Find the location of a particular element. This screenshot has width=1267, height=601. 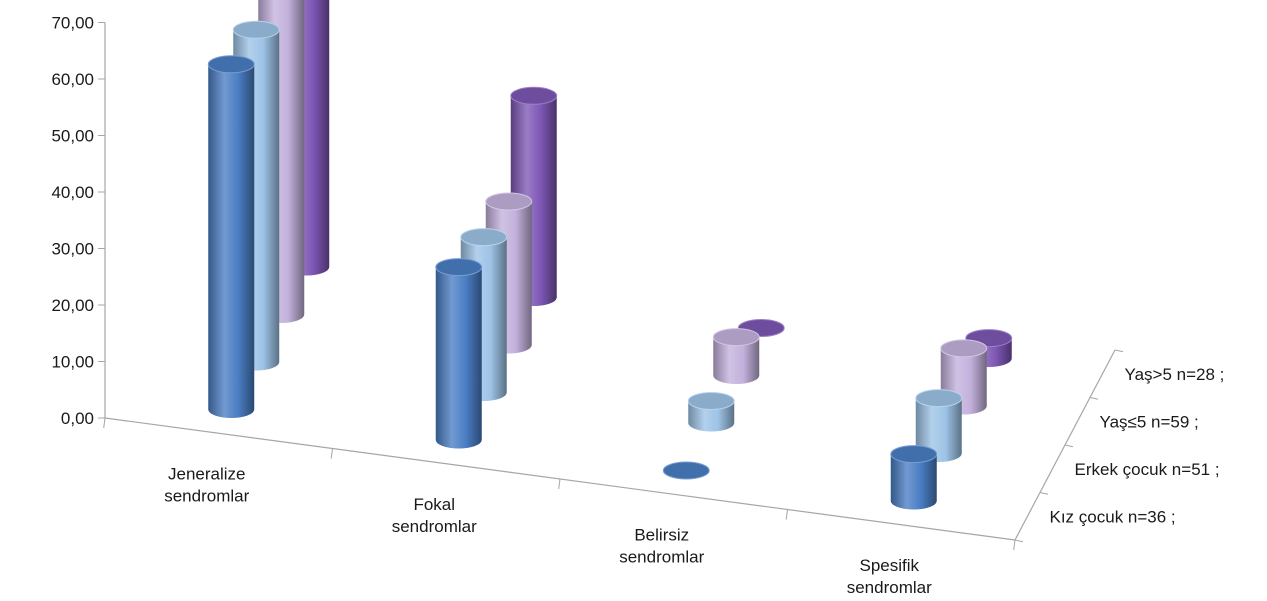

y-tick-label: 60,00 is located at coordinates (72, 79).